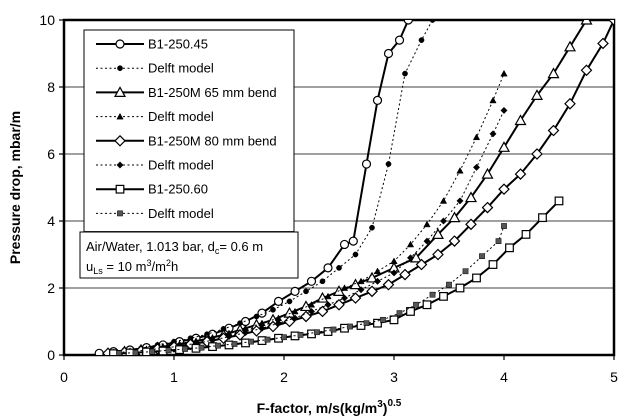 This screenshot has height=419, width=618. What do you see at coordinates (189, 255) in the screenshot?
I see `annotation-box` at bounding box center [189, 255].